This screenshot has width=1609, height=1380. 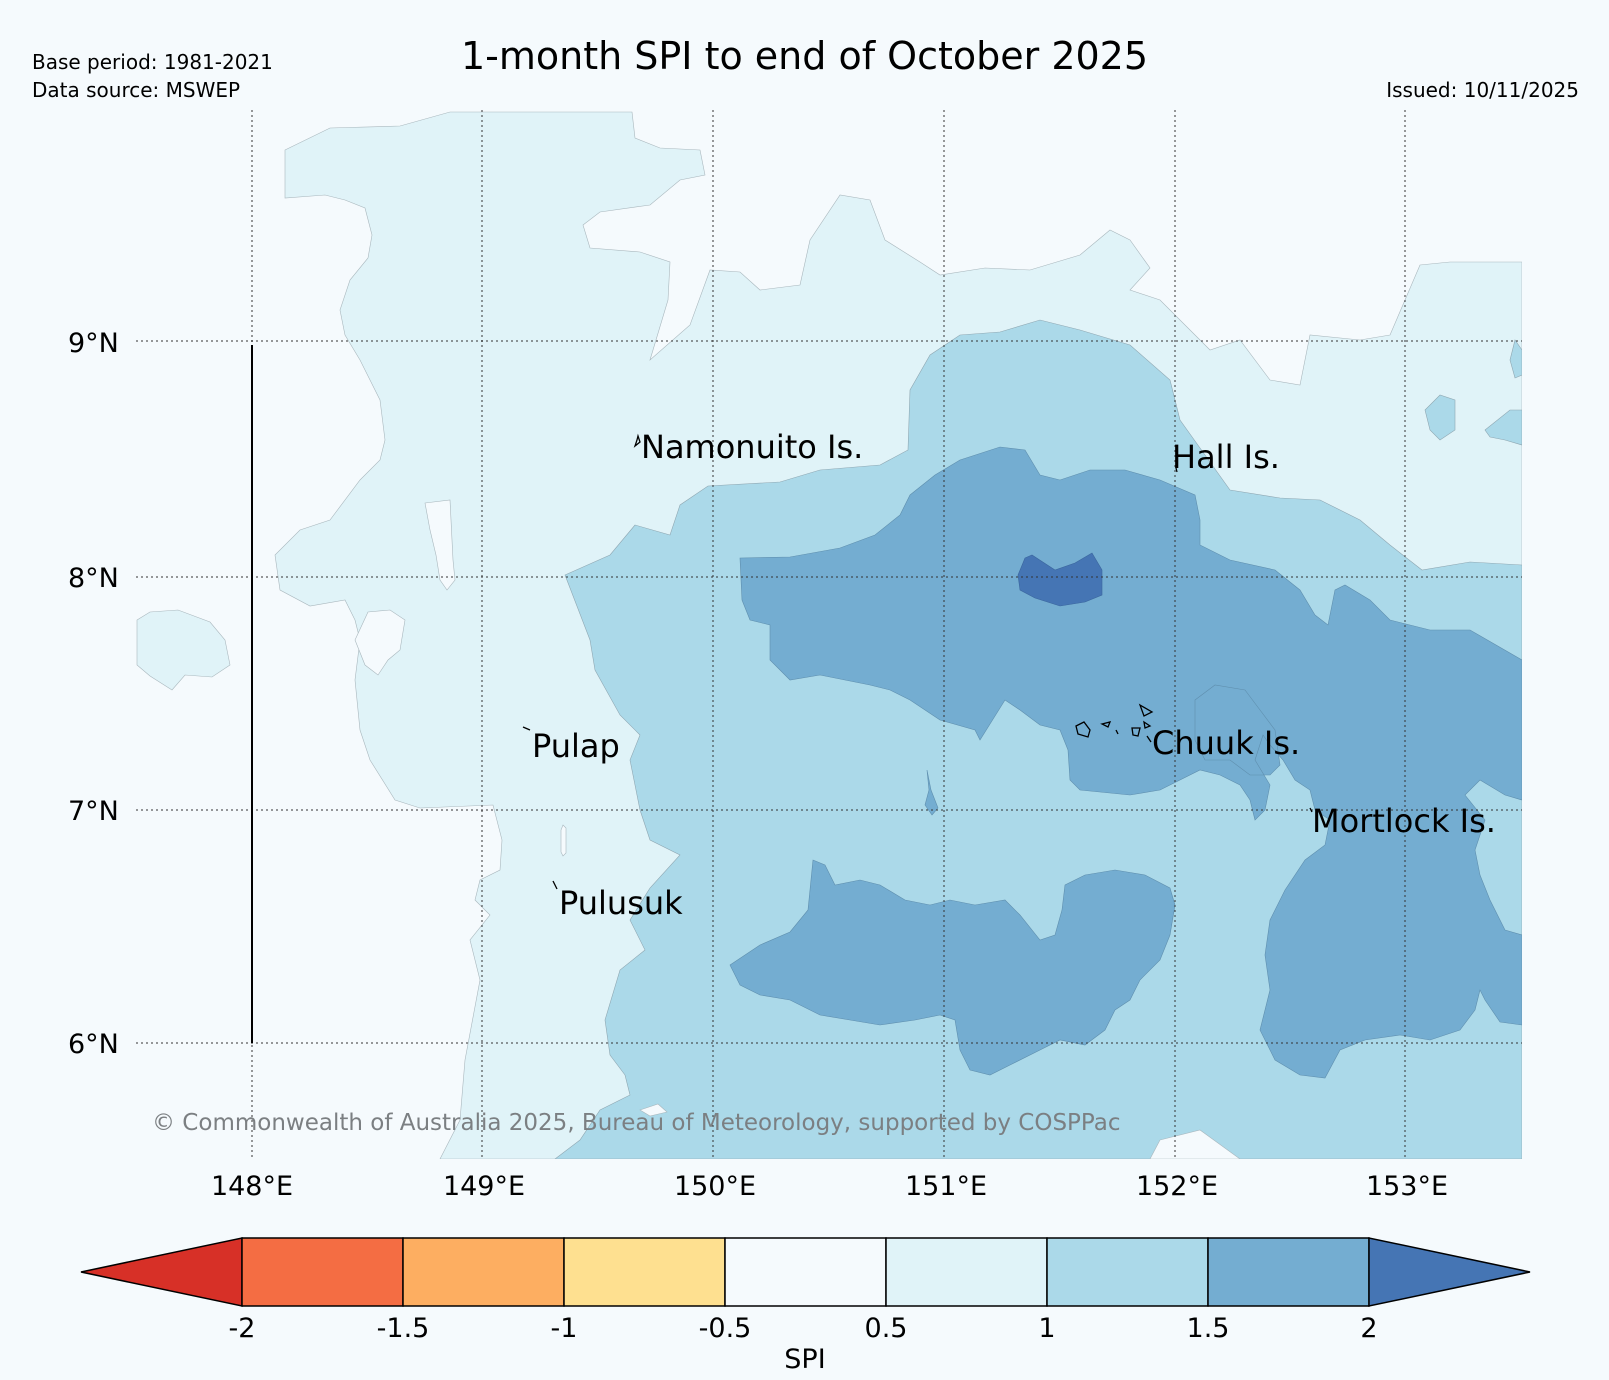 What do you see at coordinates (93, 343) in the screenshot?
I see `lat-label-9n: 9°N` at bounding box center [93, 343].